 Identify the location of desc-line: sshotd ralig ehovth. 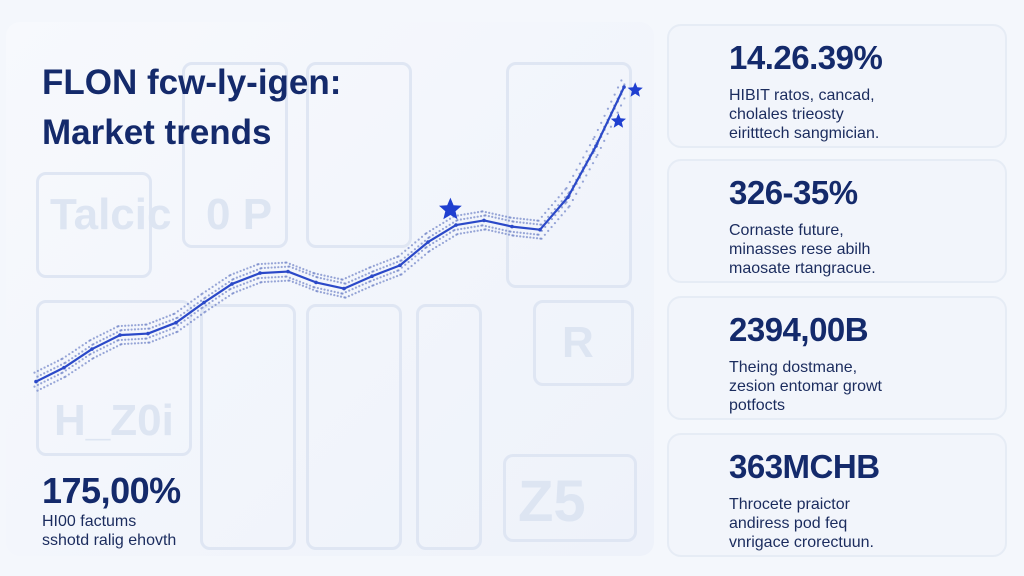
(109, 540).